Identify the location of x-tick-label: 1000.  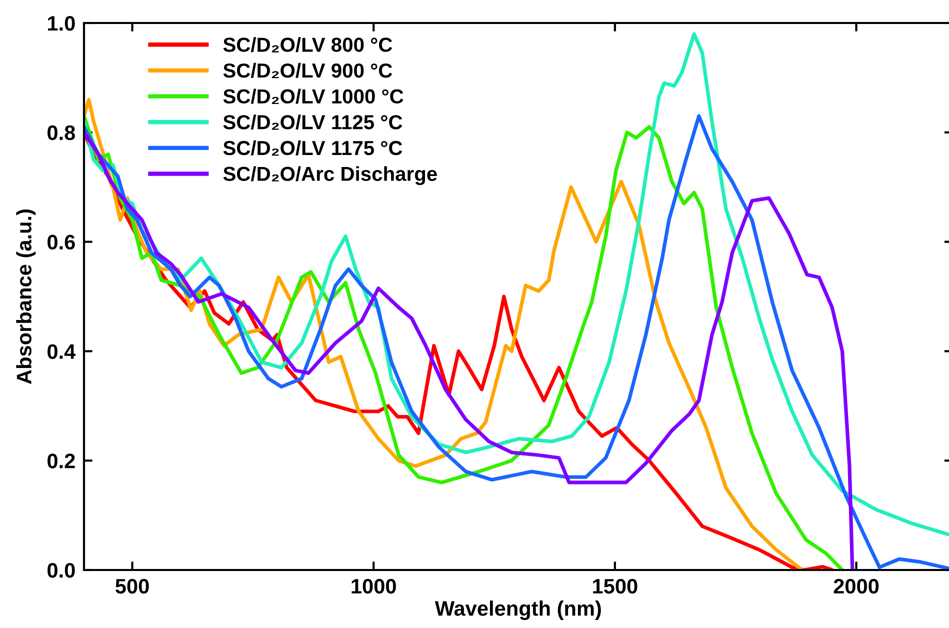
(374, 586).